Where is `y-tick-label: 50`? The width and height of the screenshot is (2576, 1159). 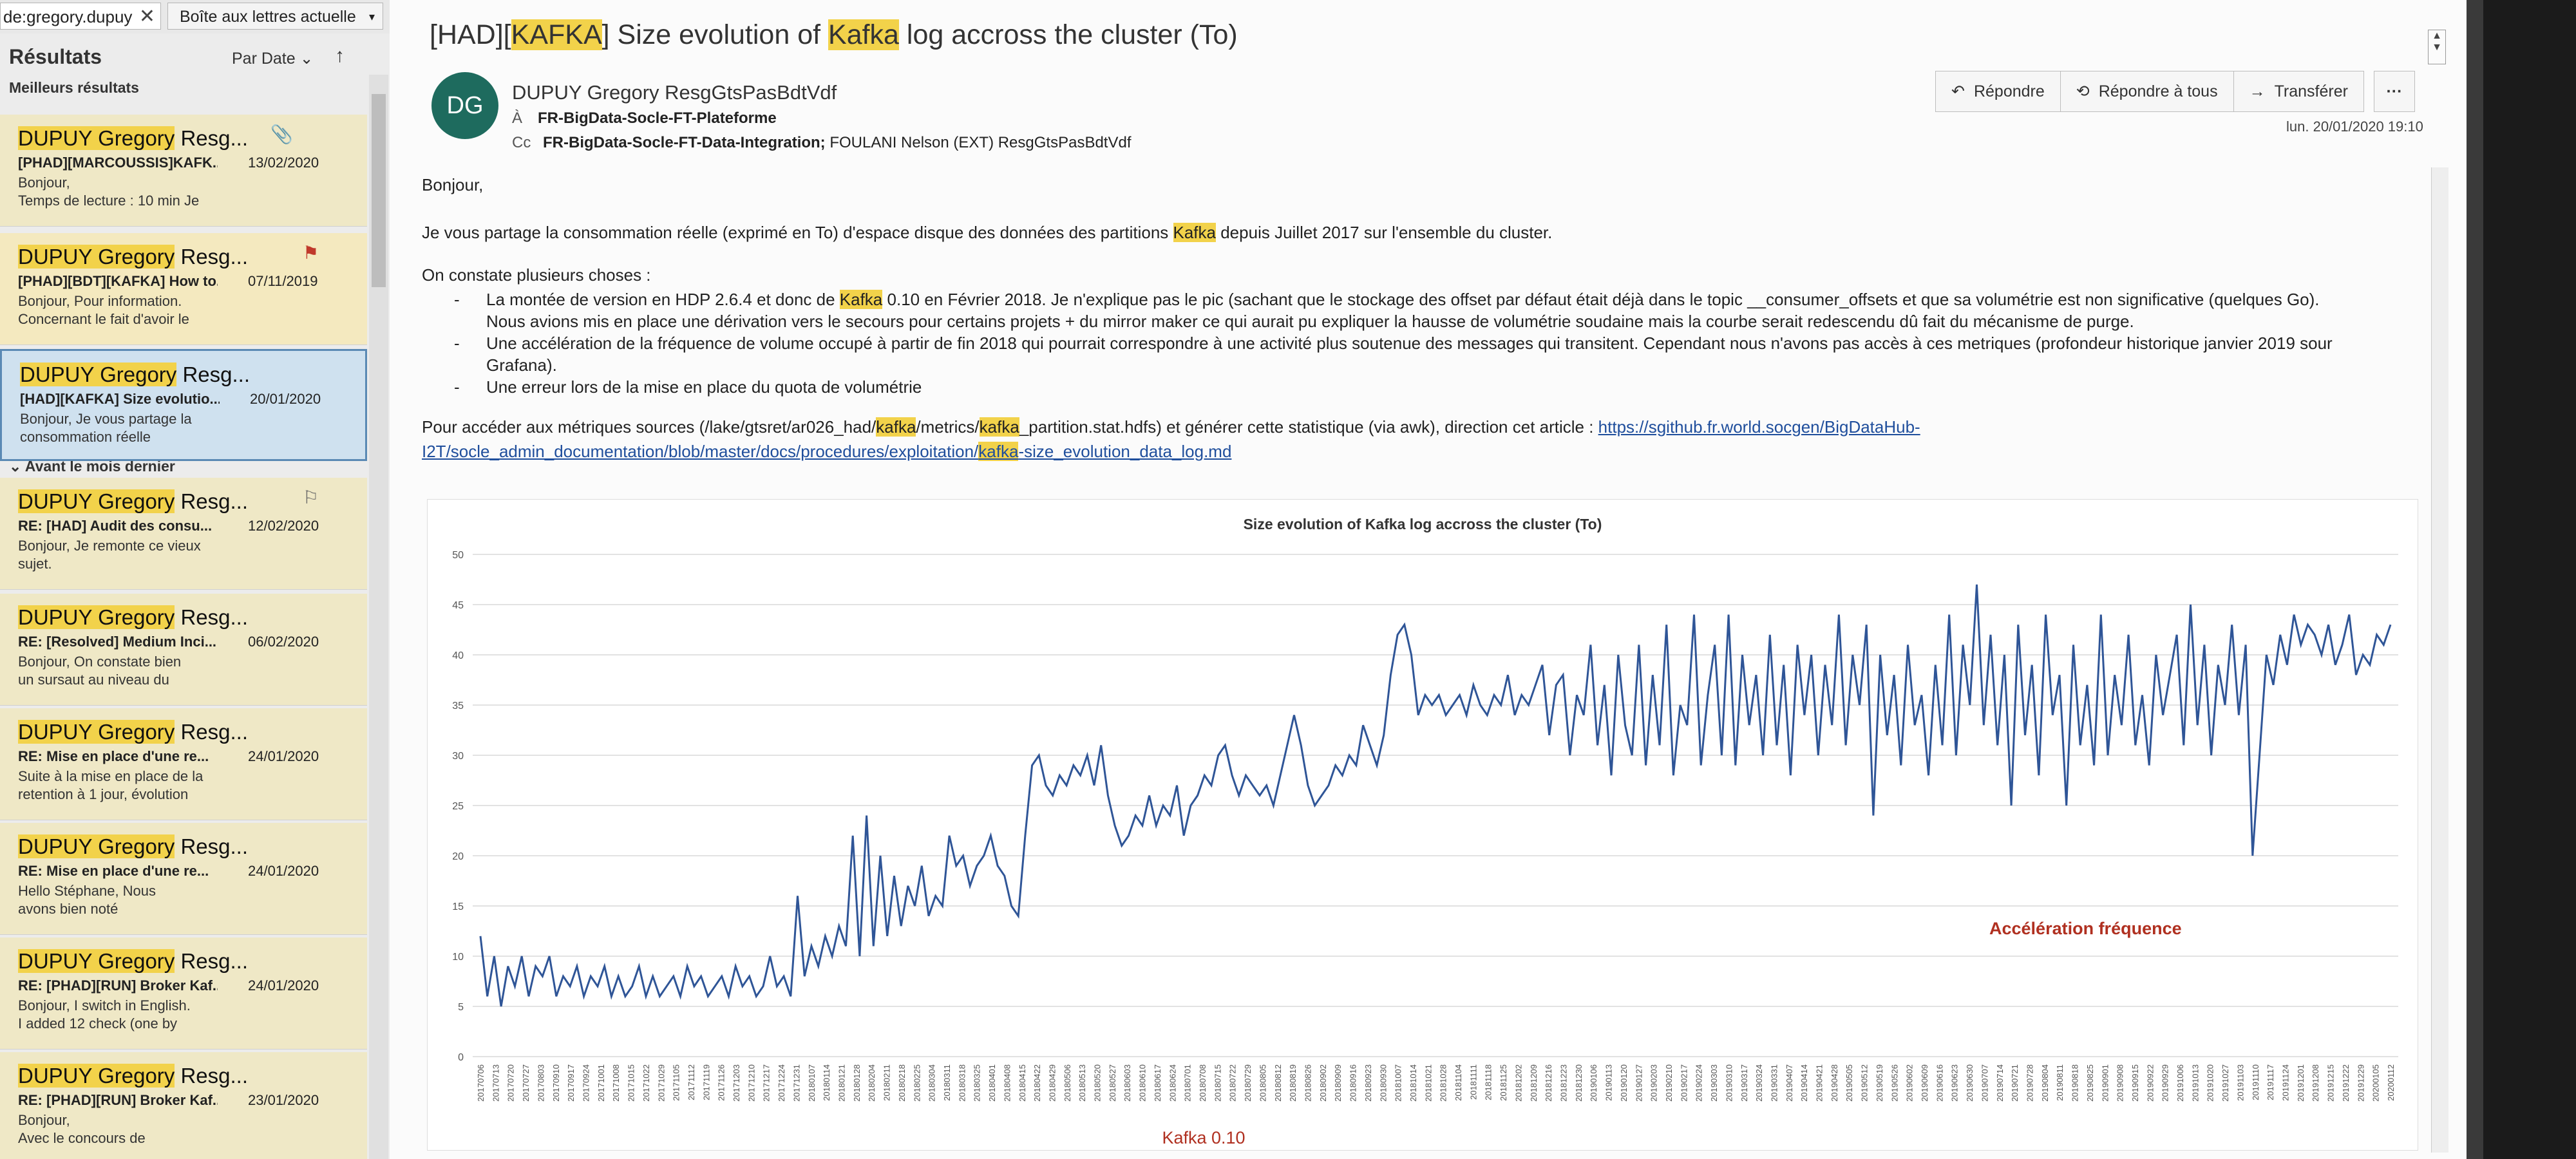 y-tick-label: 50 is located at coordinates (458, 555).